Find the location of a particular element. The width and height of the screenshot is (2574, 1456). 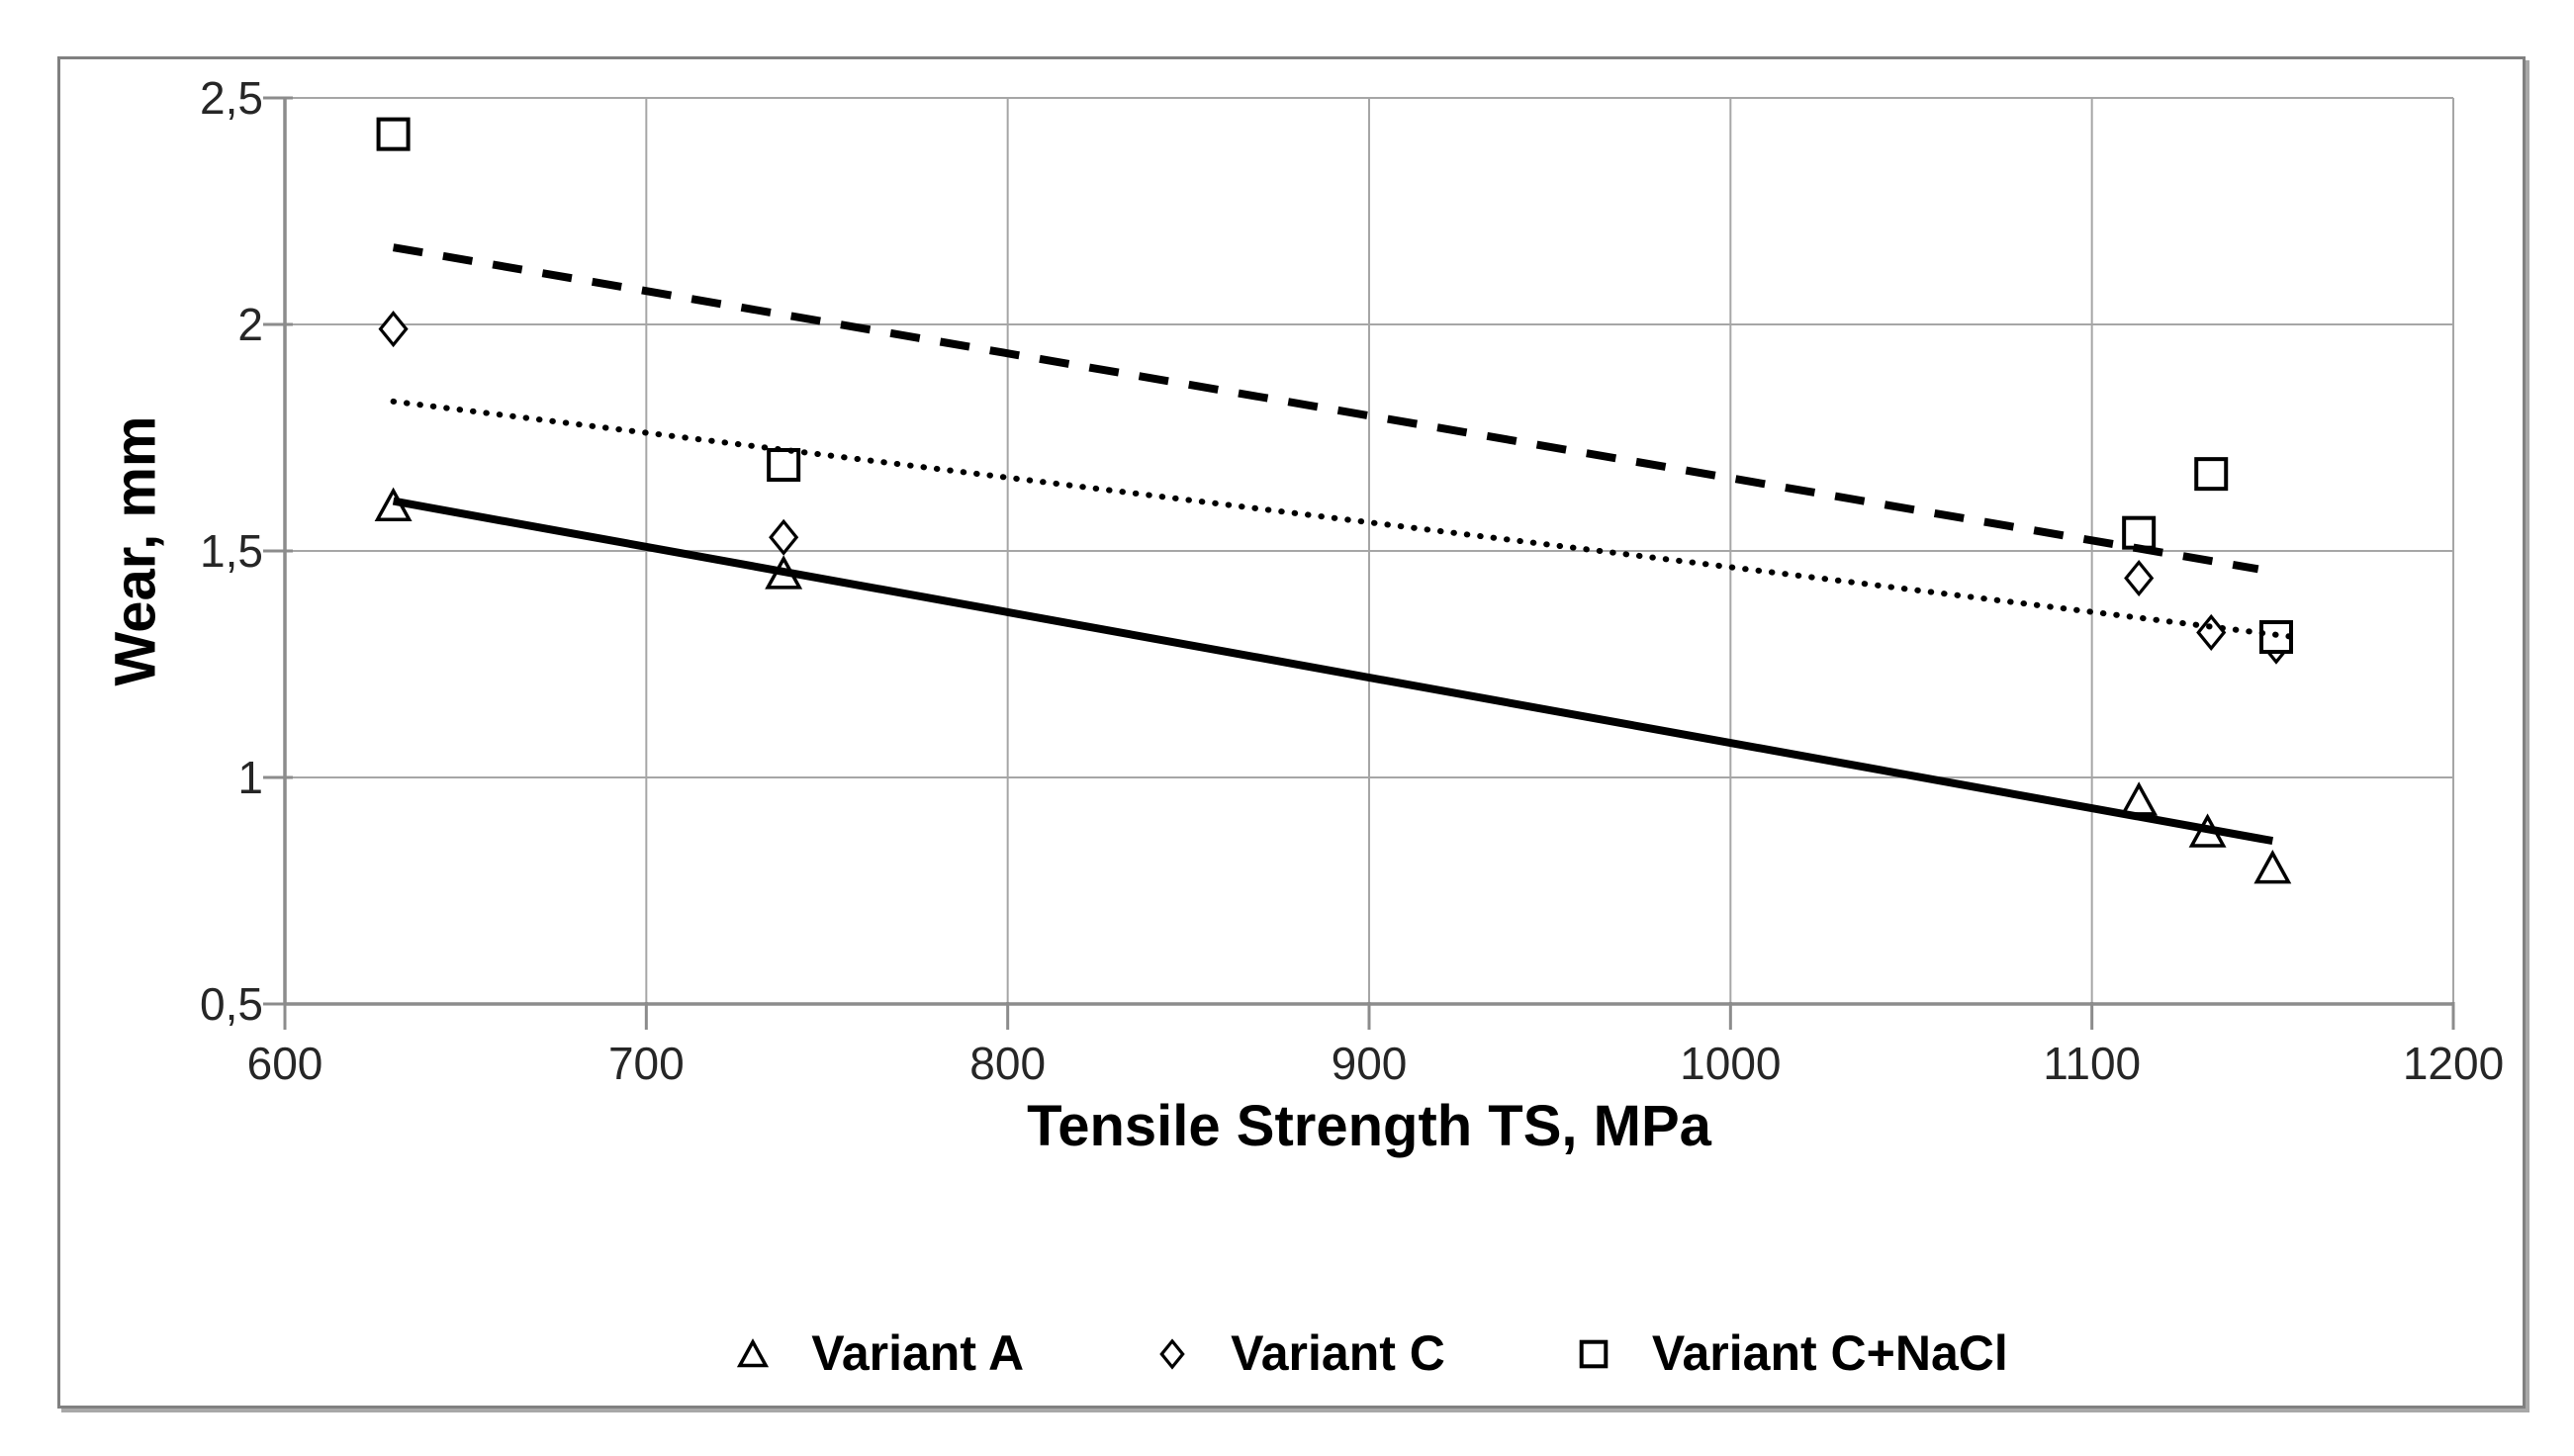

x-tick-label: 800 is located at coordinates (1008, 1063).